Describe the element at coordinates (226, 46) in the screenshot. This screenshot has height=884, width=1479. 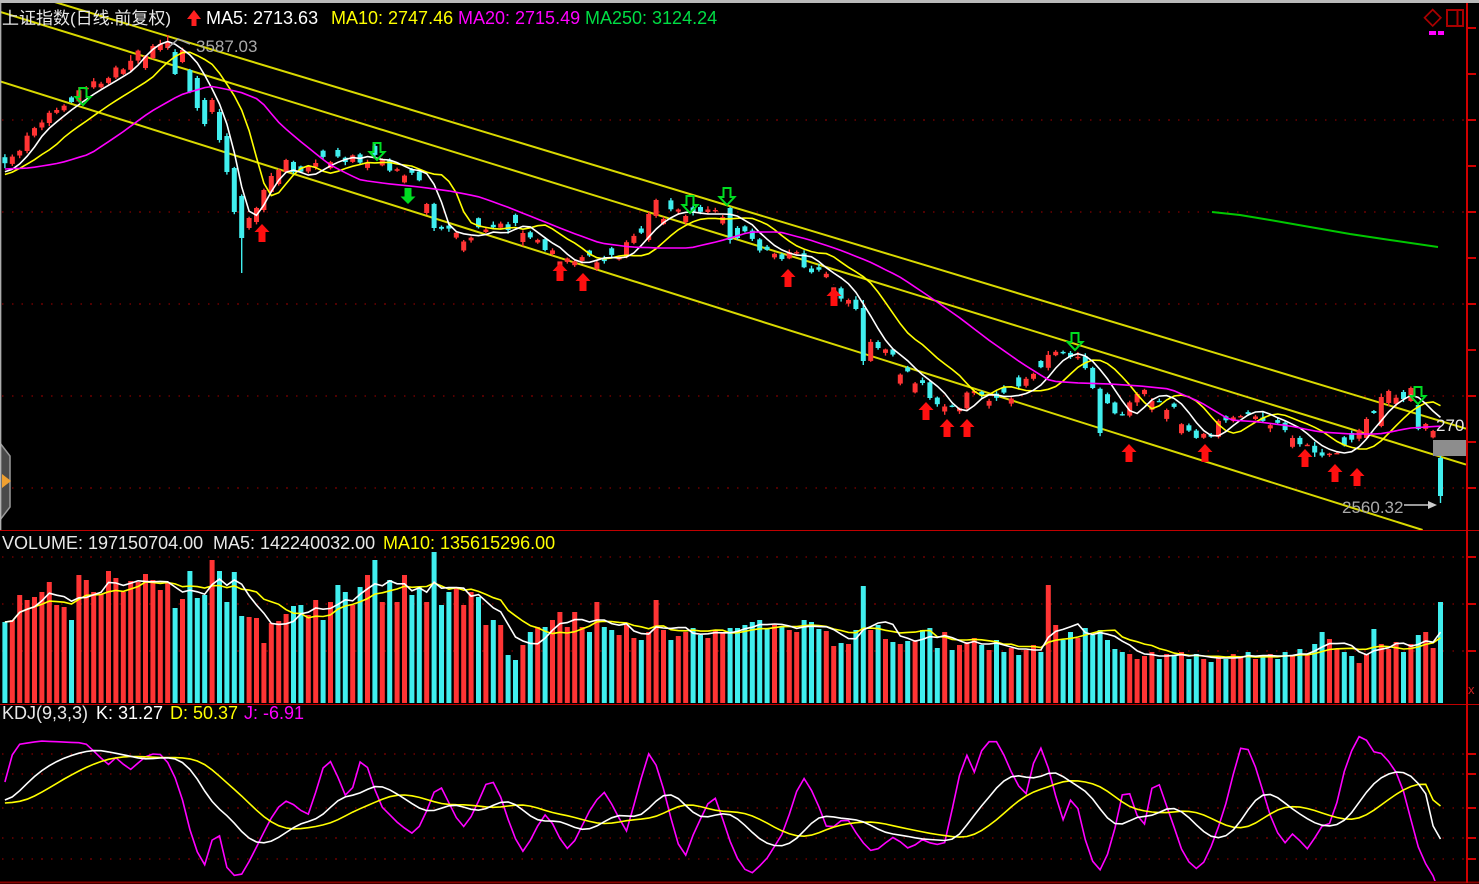
I see `svg-text: 3587.03` at that location.